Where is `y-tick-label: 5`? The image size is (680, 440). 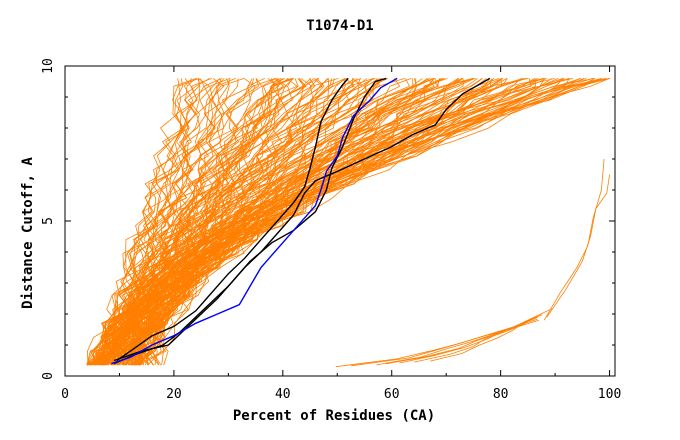
y-tick-label: 5 is located at coordinates (48, 221).